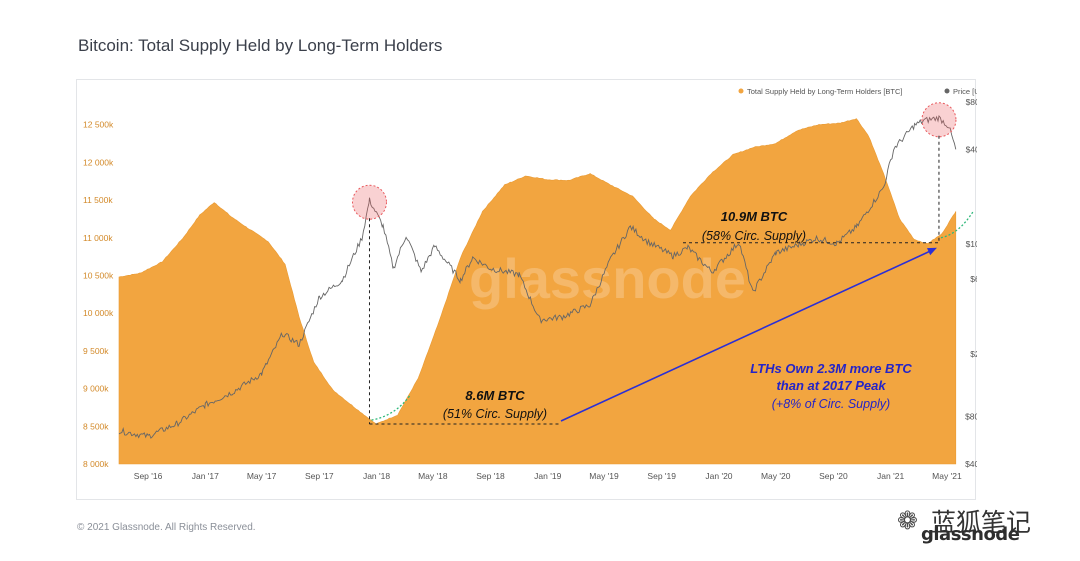  What do you see at coordinates (971, 417) in the screenshot?
I see `y-right-tick-label: $800` at bounding box center [971, 417].